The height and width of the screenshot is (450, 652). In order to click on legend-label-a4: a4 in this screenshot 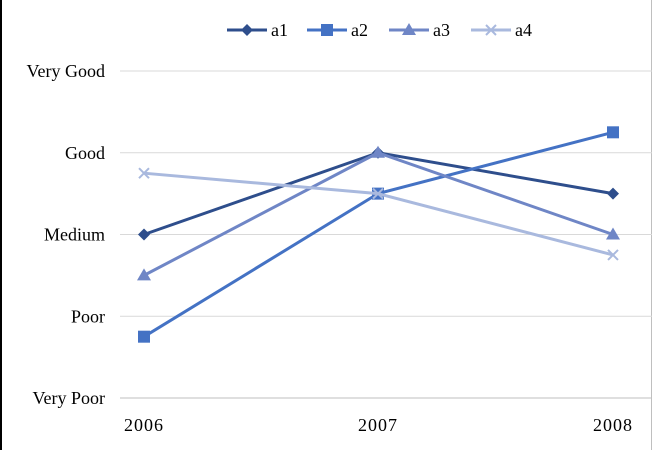, I will do `click(523, 30)`.